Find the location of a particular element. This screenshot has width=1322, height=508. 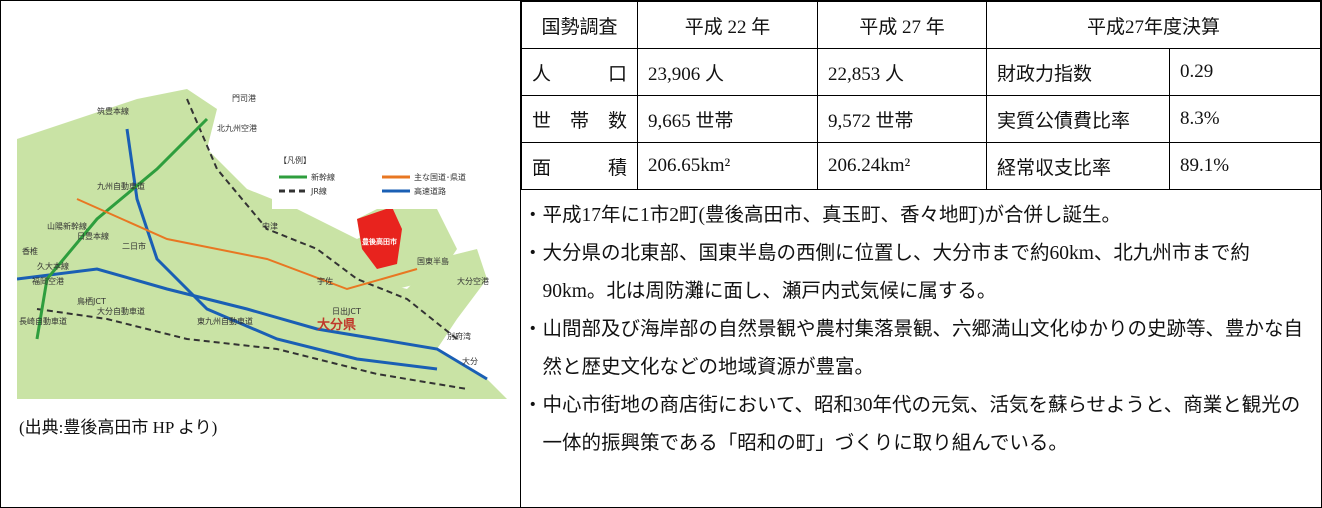

cell: 0.29 is located at coordinates (1245, 72).